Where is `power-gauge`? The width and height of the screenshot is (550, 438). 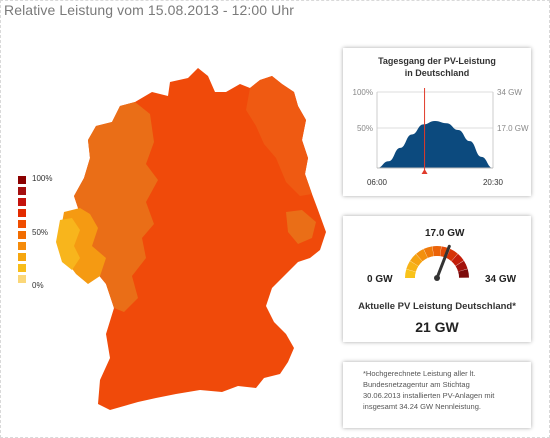 power-gauge is located at coordinates (437, 262).